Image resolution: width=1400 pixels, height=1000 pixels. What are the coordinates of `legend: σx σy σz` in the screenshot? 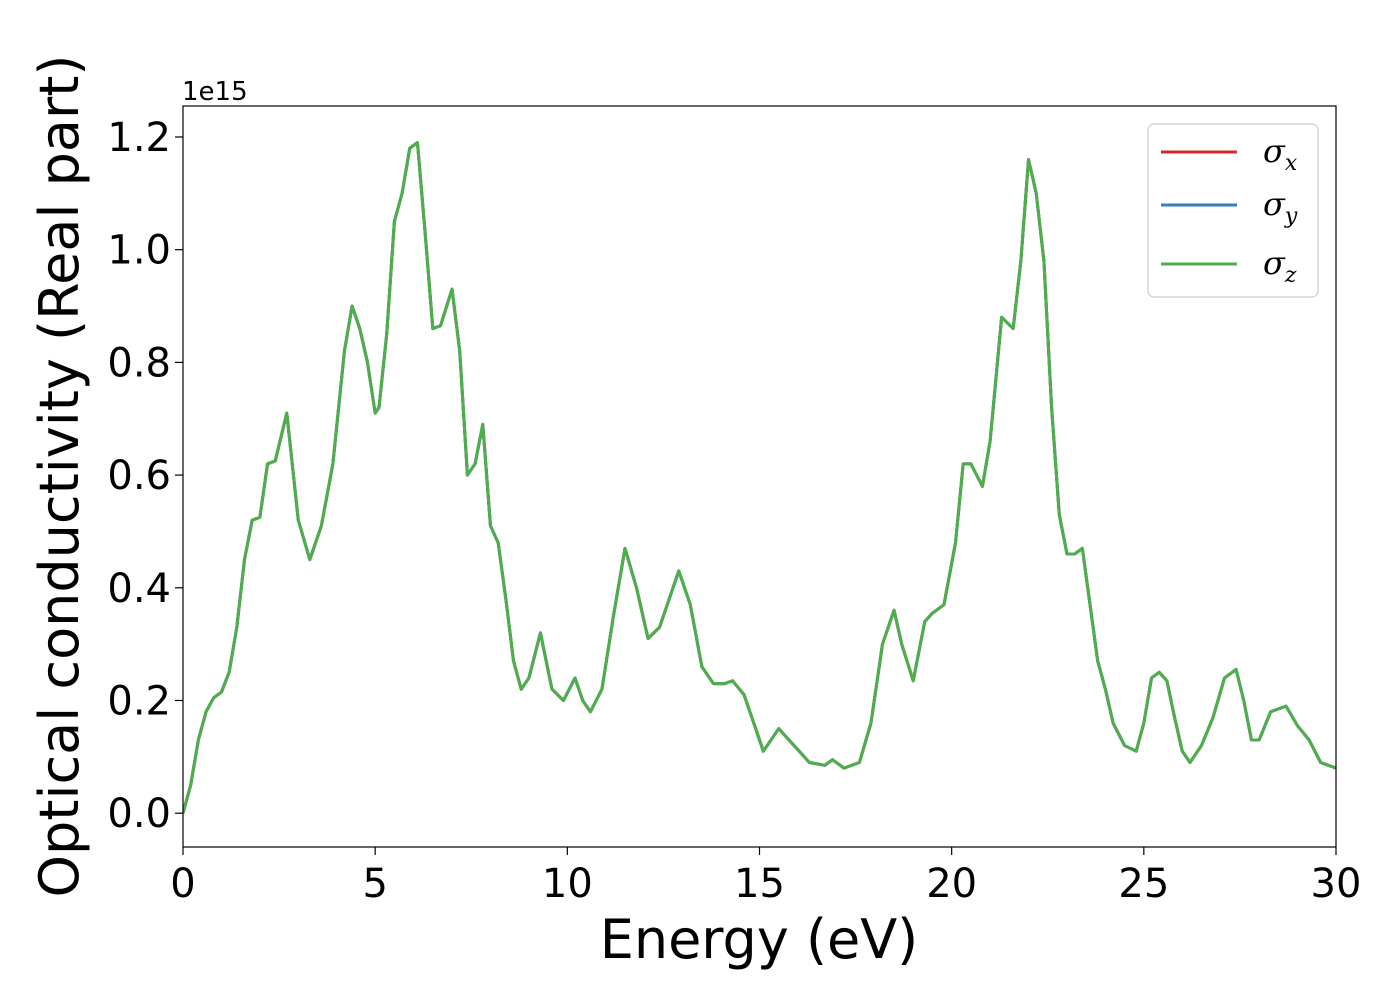 It's located at (1233, 210).